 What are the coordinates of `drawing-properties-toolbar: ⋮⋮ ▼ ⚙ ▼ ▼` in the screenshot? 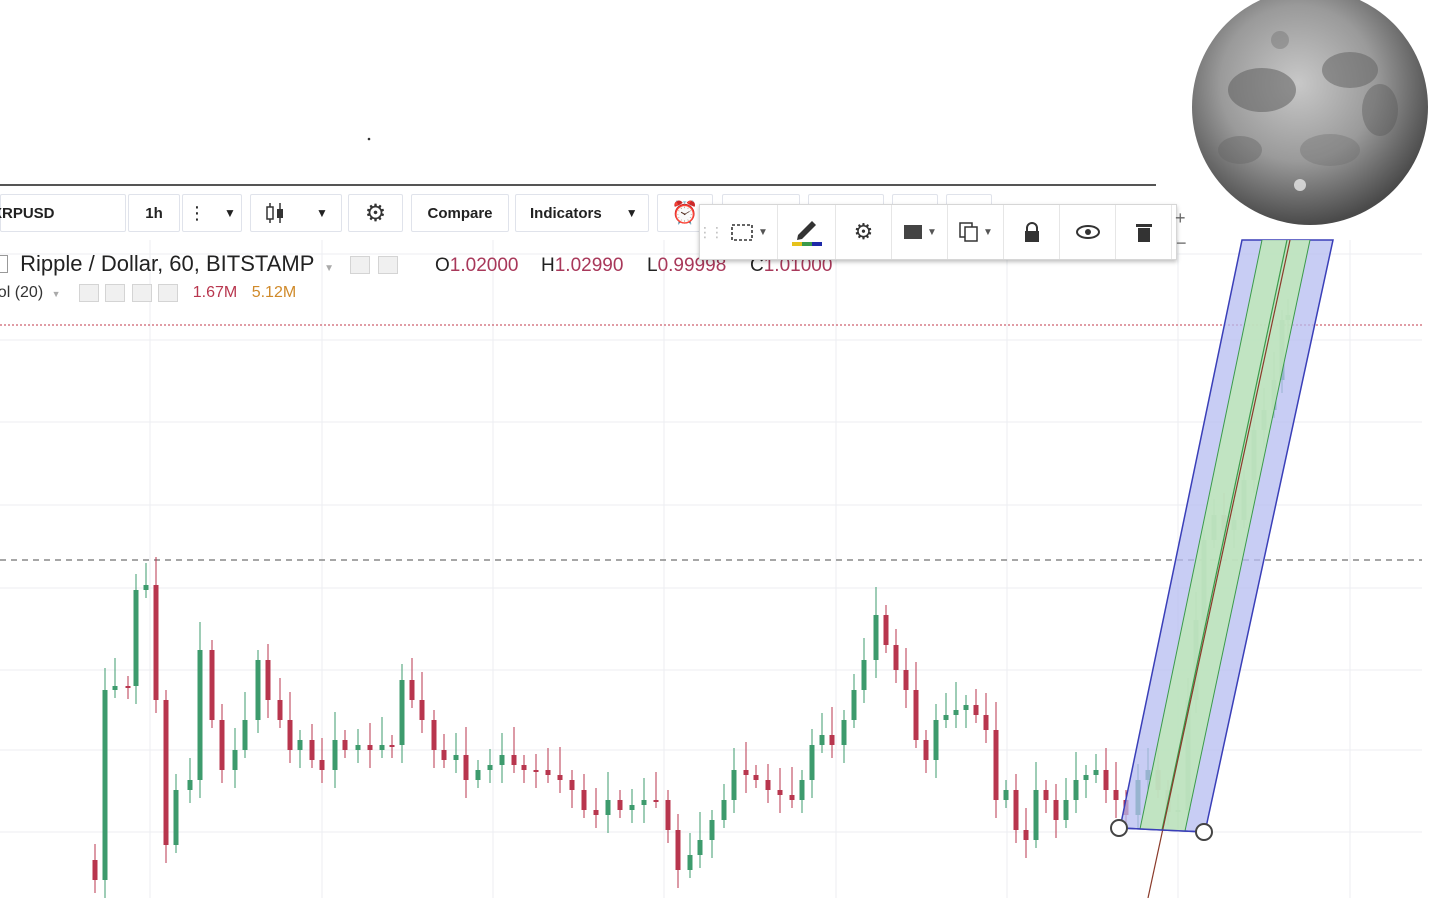 It's located at (937, 232).